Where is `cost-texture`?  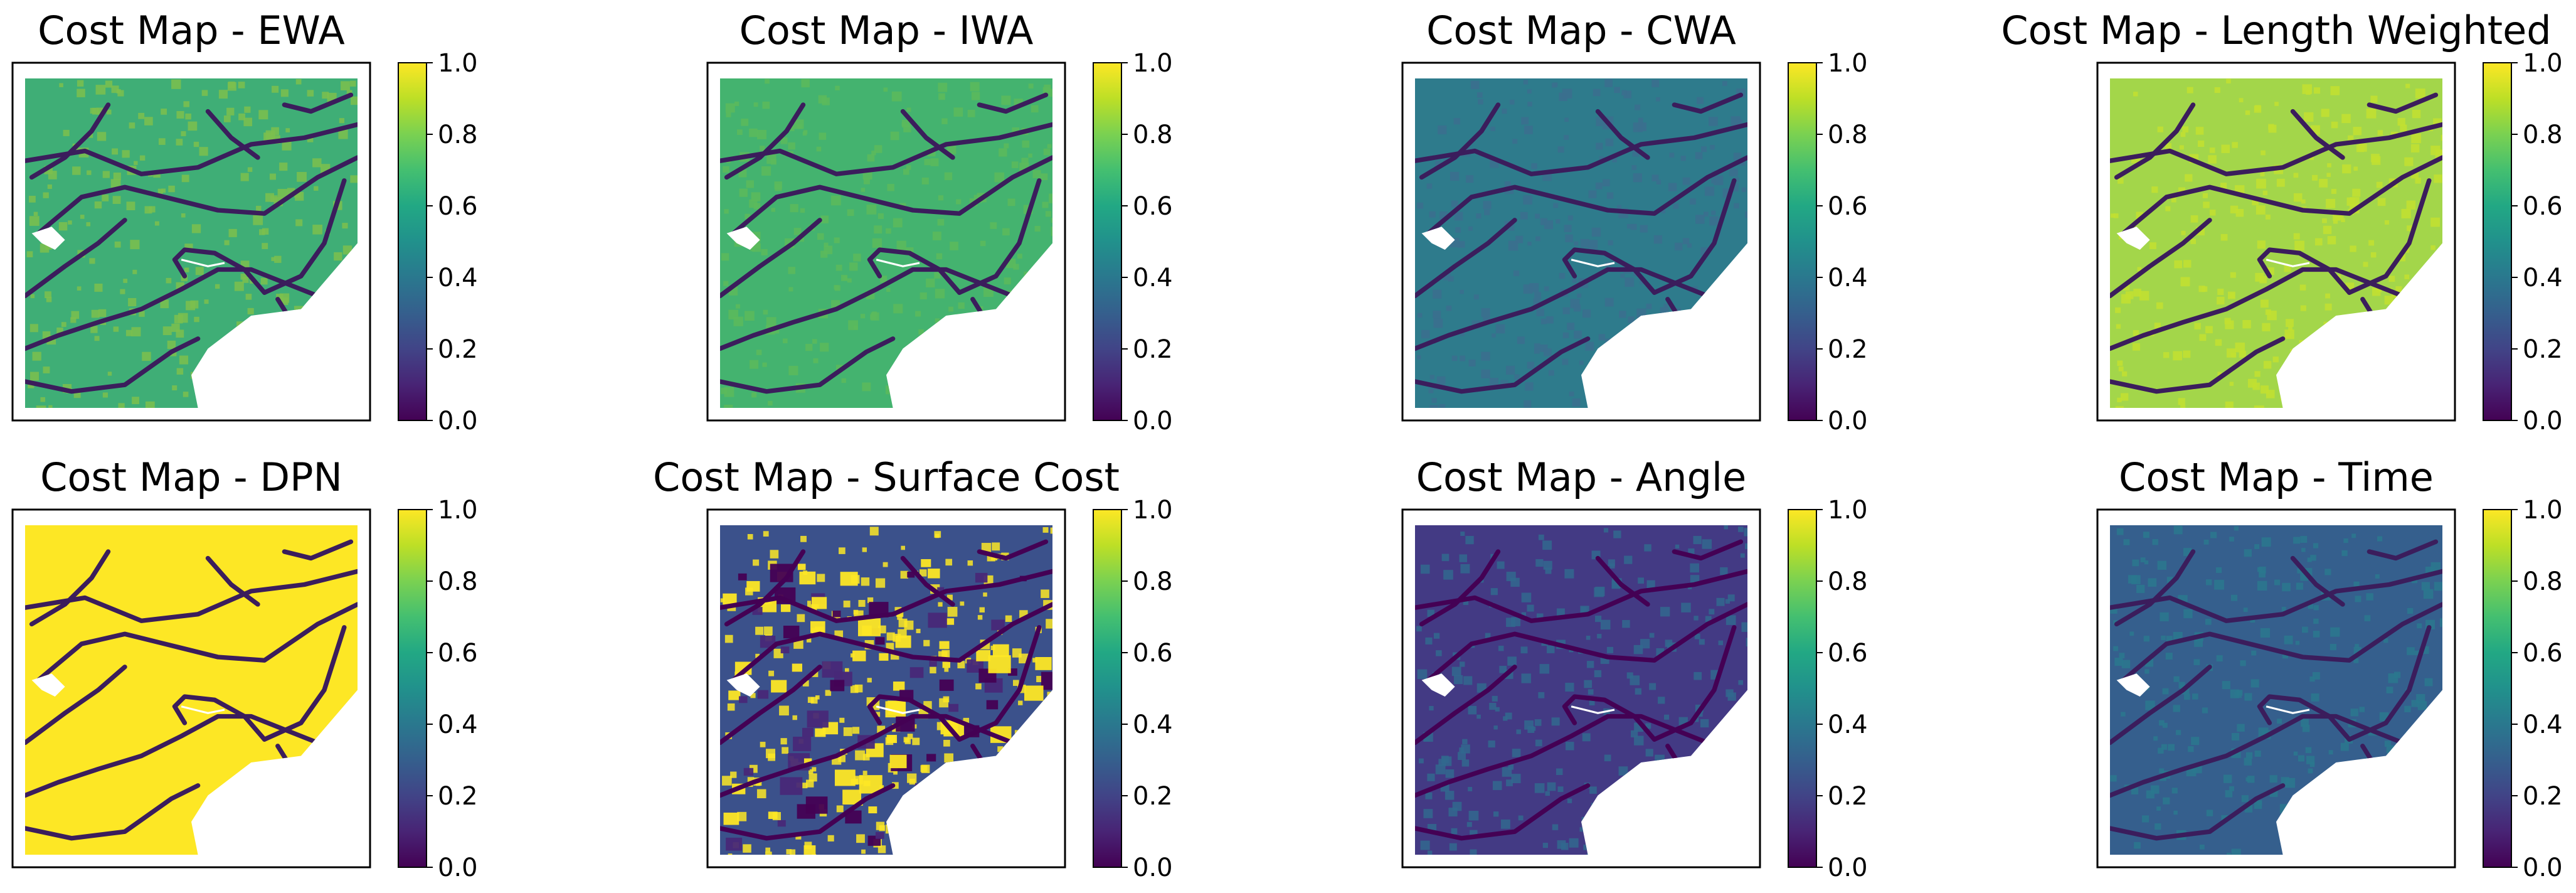
cost-texture is located at coordinates (886, 243).